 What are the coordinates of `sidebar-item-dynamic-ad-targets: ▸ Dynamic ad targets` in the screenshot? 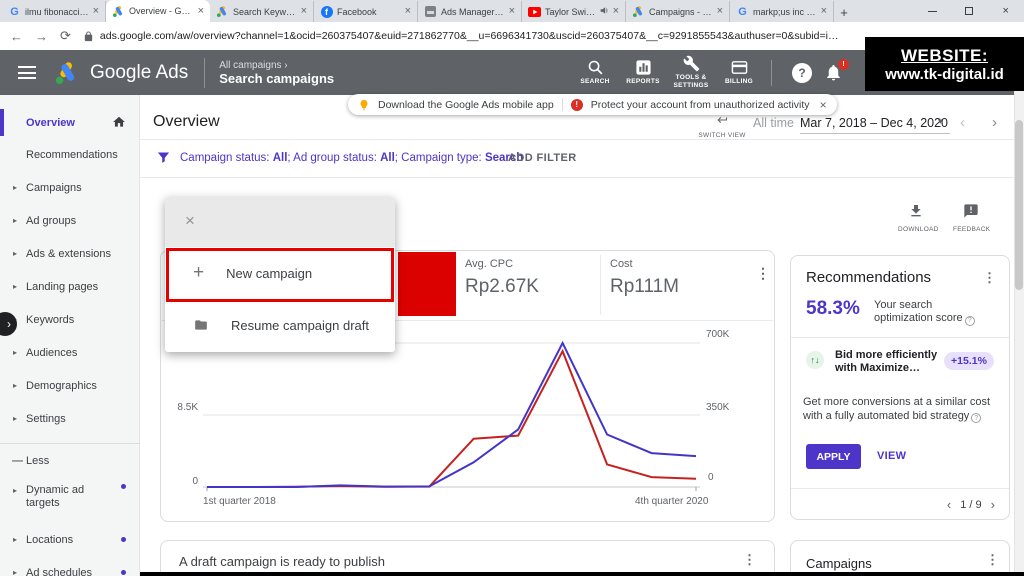 It's located at (70, 500).